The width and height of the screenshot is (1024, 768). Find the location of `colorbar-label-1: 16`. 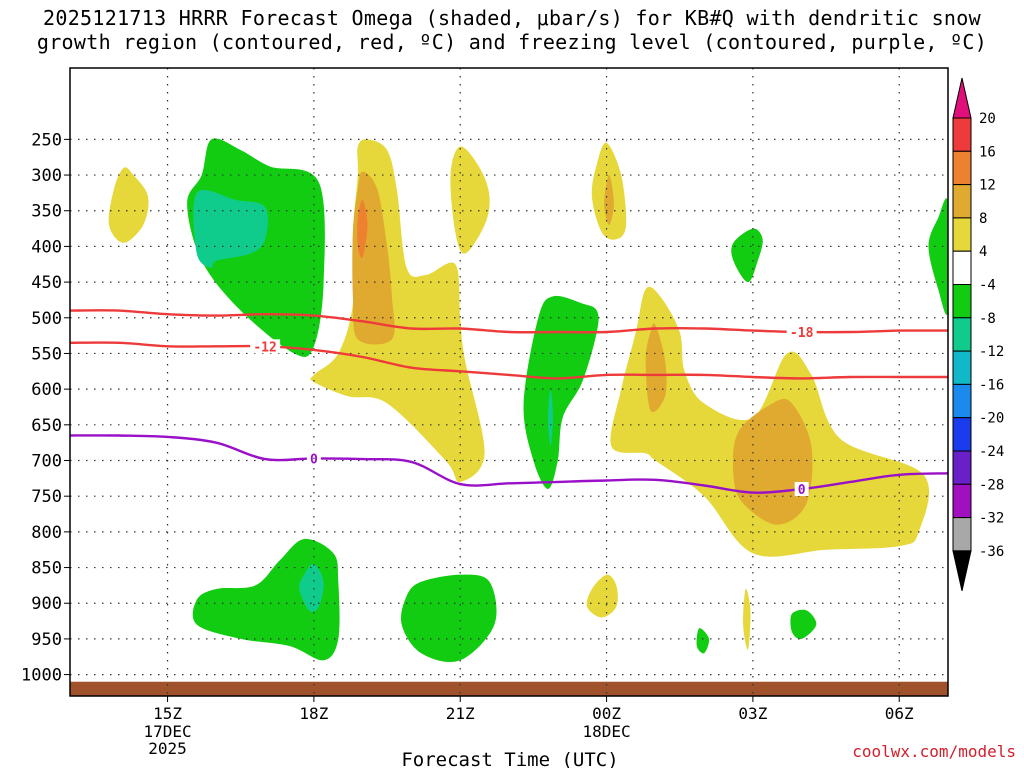

colorbar-label-1: 16 is located at coordinates (987, 152).